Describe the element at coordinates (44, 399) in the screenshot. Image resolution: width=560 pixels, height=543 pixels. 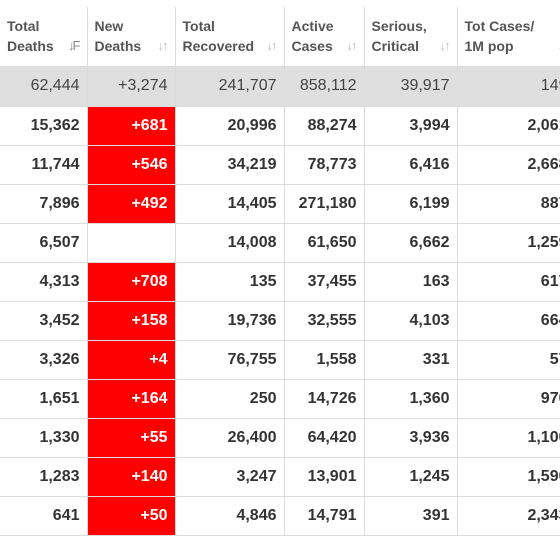
I see `cell-total-deaths: 1,651` at that location.